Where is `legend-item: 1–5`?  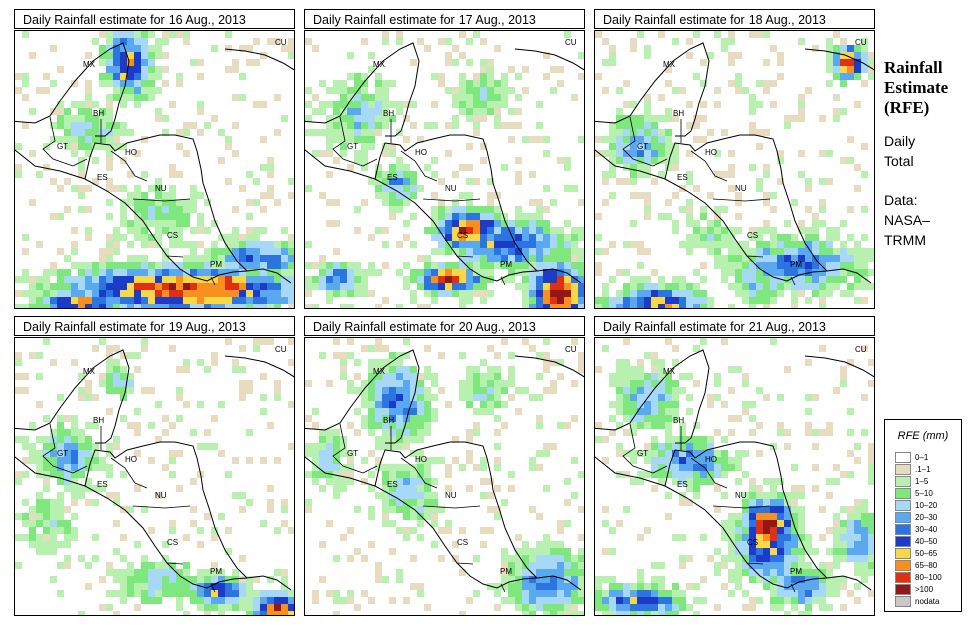 legend-item: 1–5 is located at coordinates (911, 481).